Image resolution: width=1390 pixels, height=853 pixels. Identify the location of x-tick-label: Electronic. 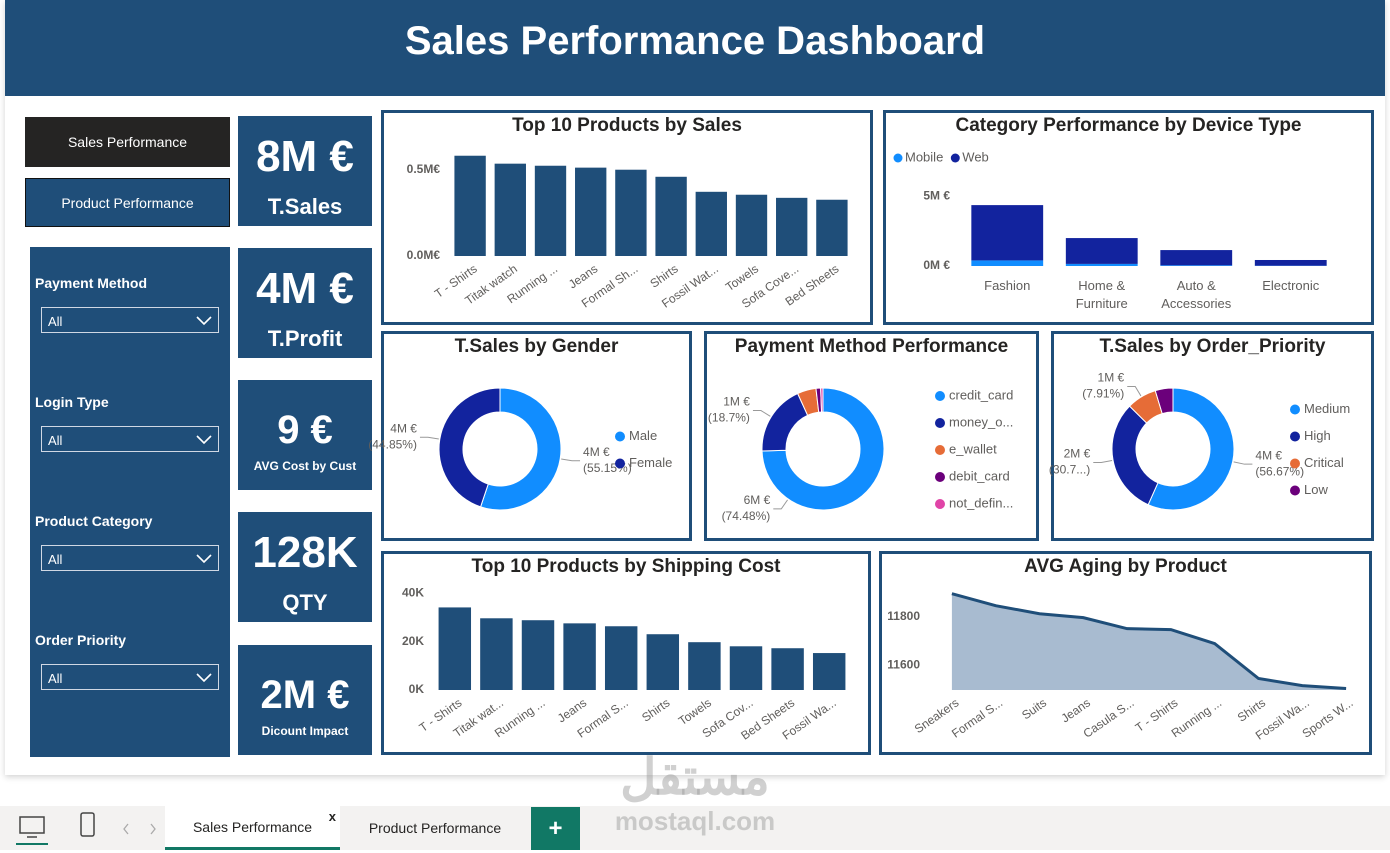
(1291, 285).